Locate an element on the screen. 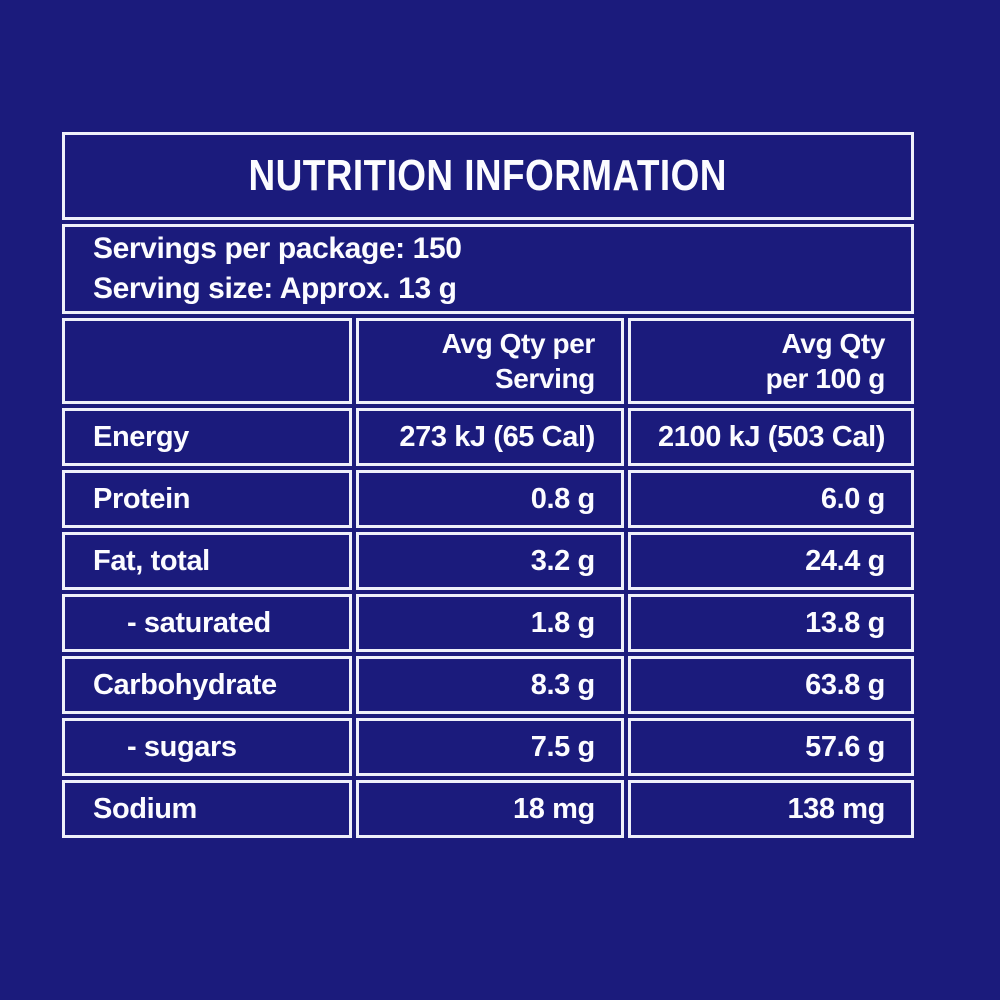 The height and width of the screenshot is (1000, 1000). value-per-serving: 273 kJ (65 Cal) is located at coordinates (490, 437).